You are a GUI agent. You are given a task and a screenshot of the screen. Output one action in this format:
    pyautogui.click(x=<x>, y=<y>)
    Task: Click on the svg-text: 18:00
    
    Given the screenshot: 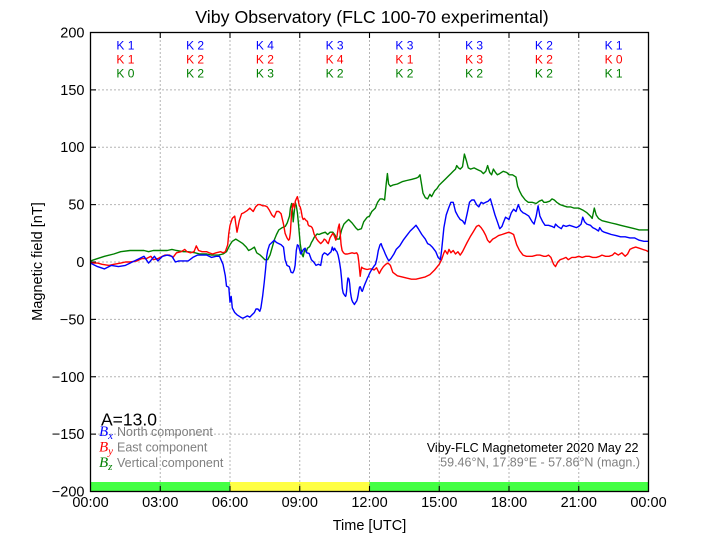 What is the action you would take?
    pyautogui.click(x=509, y=503)
    